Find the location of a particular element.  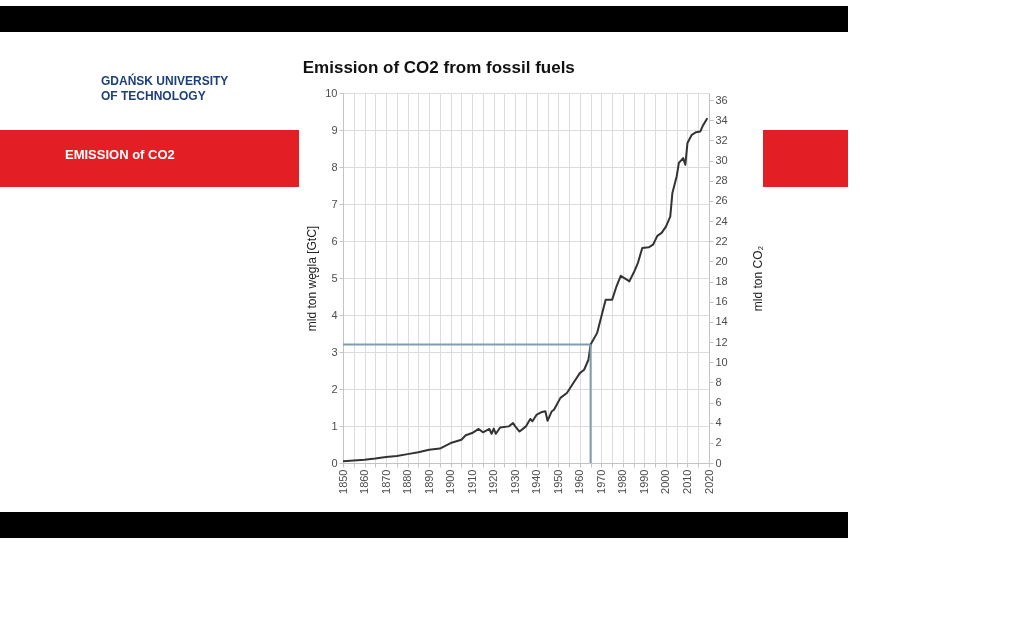

x-tick-label: 2000 is located at coordinates (665, 481).